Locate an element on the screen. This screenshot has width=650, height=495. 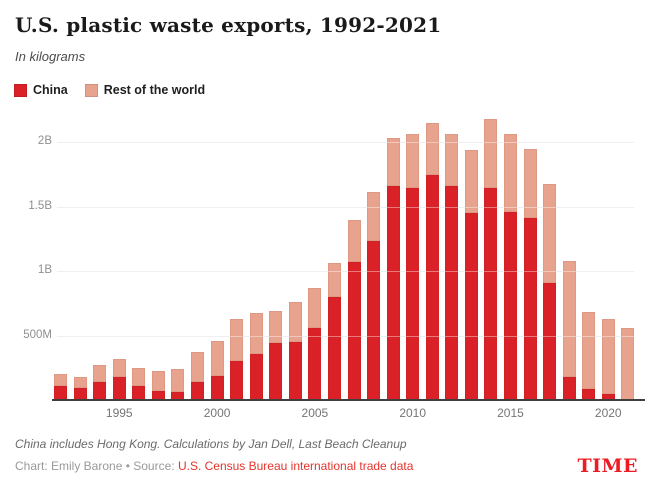
gridline-1B is located at coordinates (345, 271).